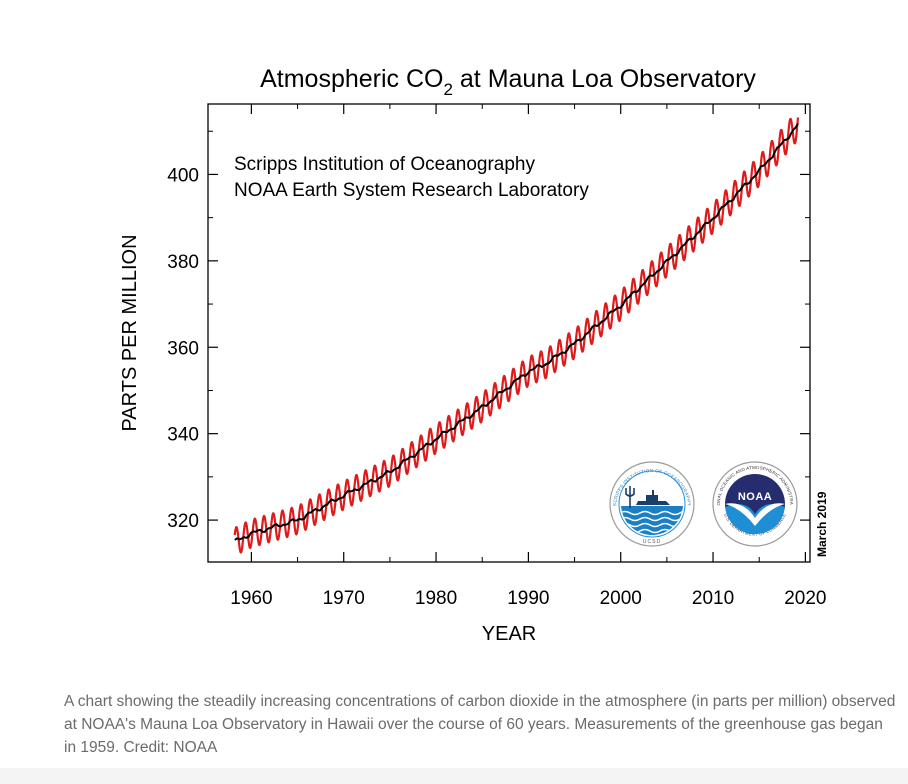 This screenshot has width=908, height=784. I want to click on y-tick-label: 380, so click(183, 262).